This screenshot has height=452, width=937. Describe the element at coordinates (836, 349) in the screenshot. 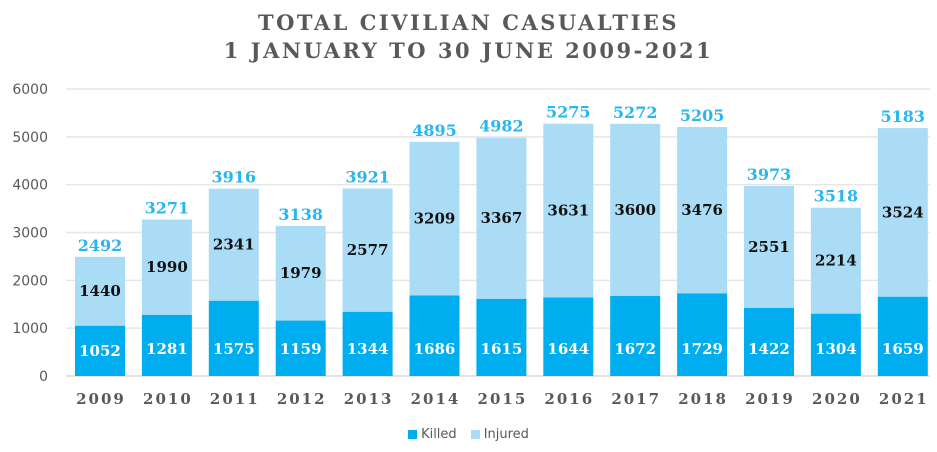

I see `killed-label: 1304` at that location.